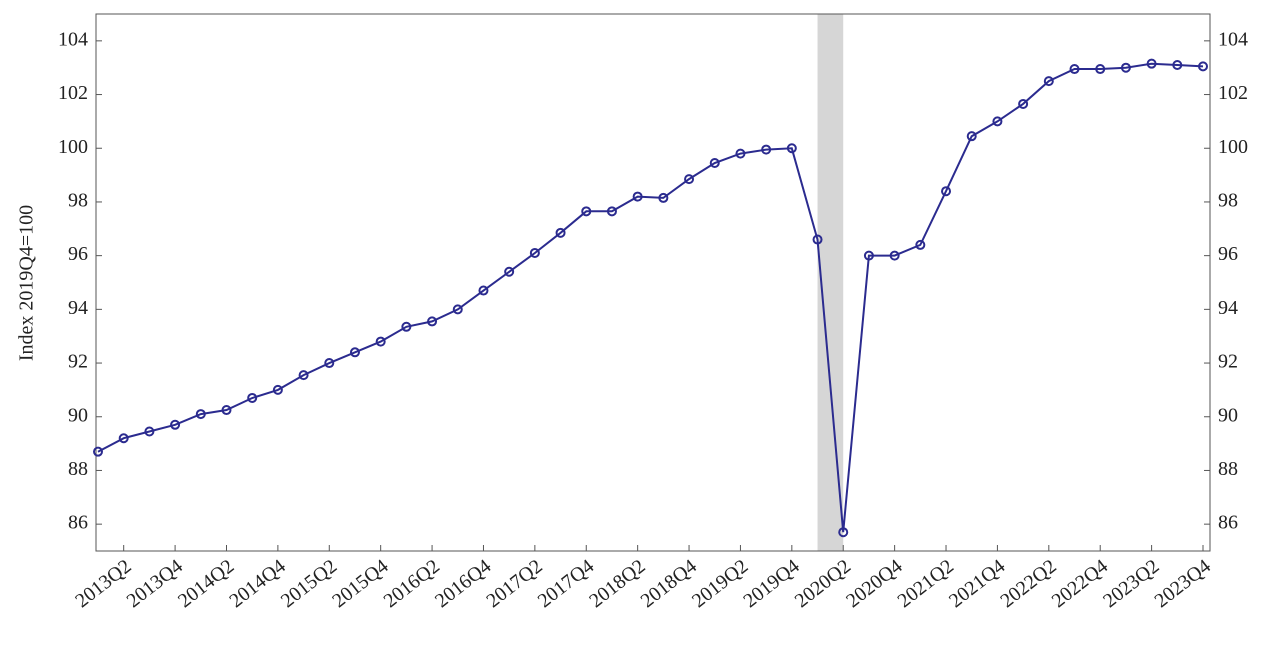 The height and width of the screenshot is (646, 1262). What do you see at coordinates (1028, 583) in the screenshot?
I see `x-tick-label: 2022Q2` at bounding box center [1028, 583].